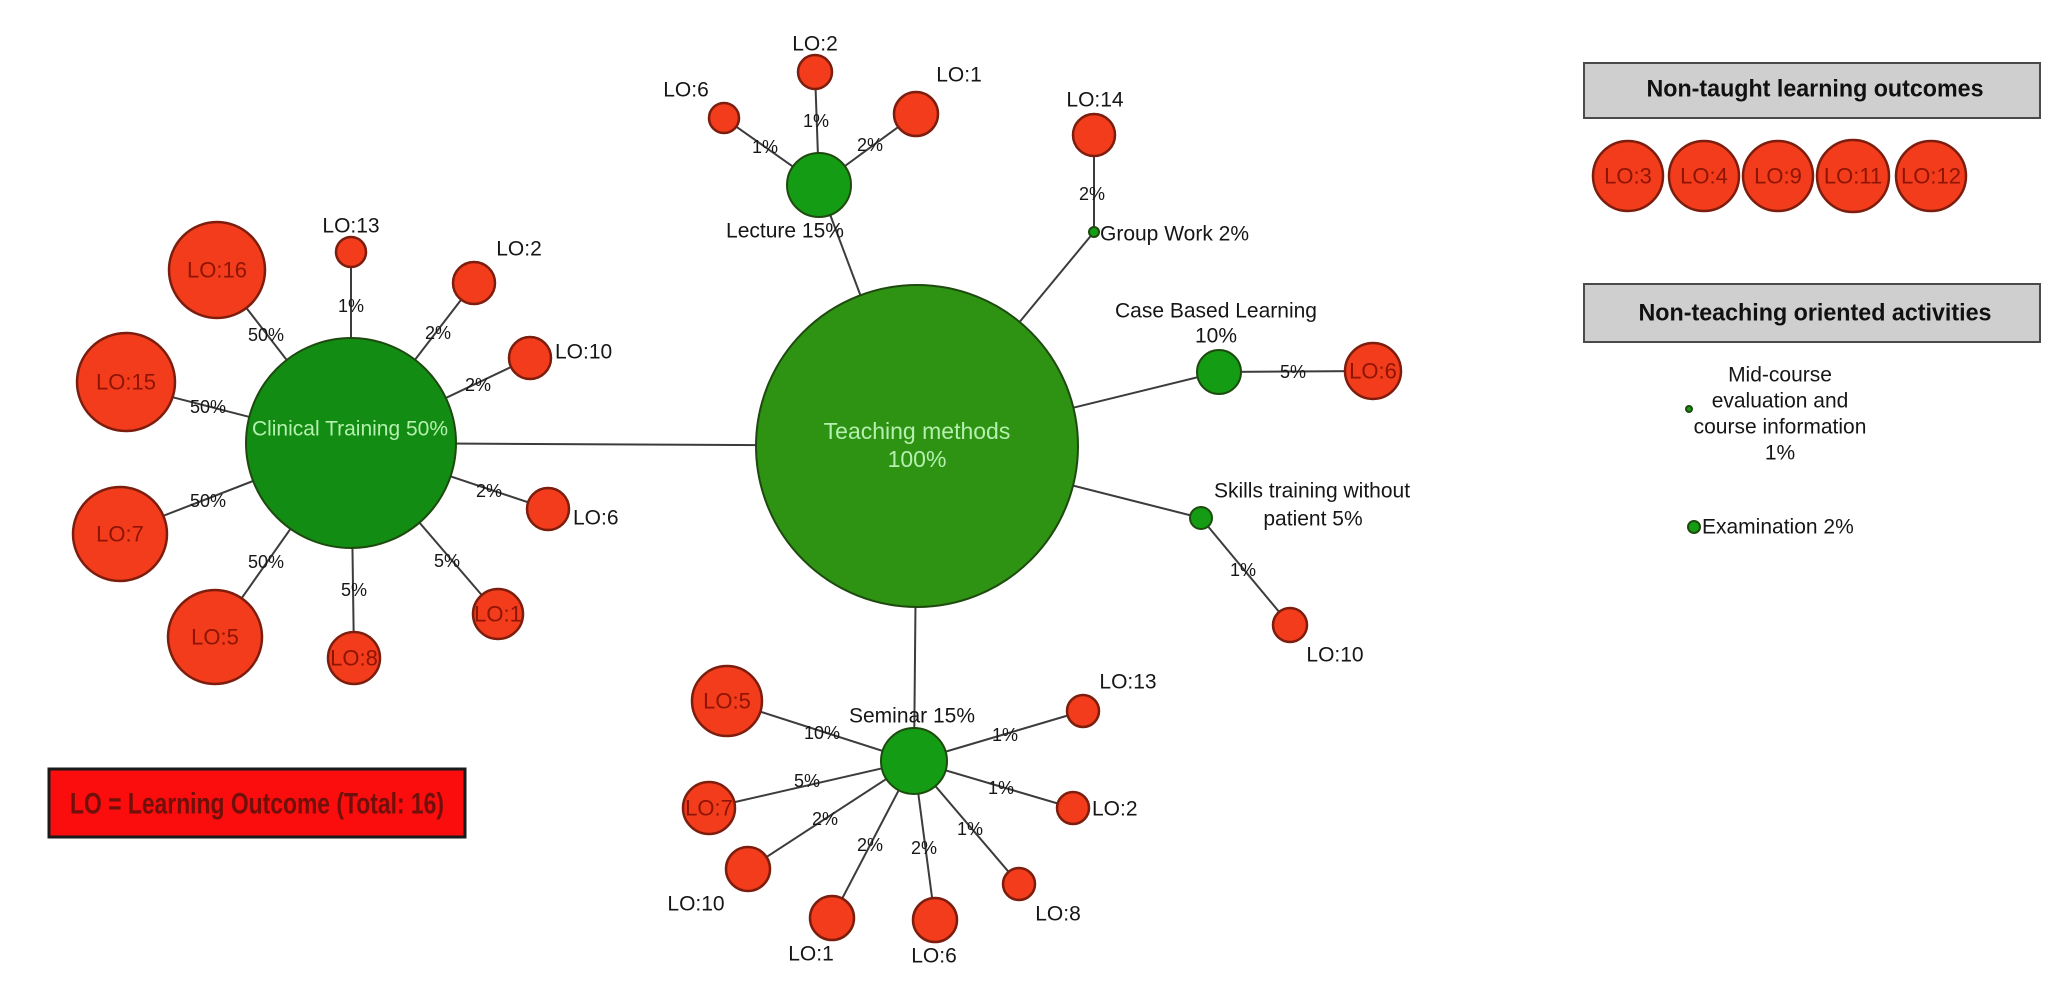 Image resolution: width=2059 pixels, height=1006 pixels. Describe the element at coordinates (1216, 311) in the screenshot. I see `svg-text: Case Based Learning` at that location.